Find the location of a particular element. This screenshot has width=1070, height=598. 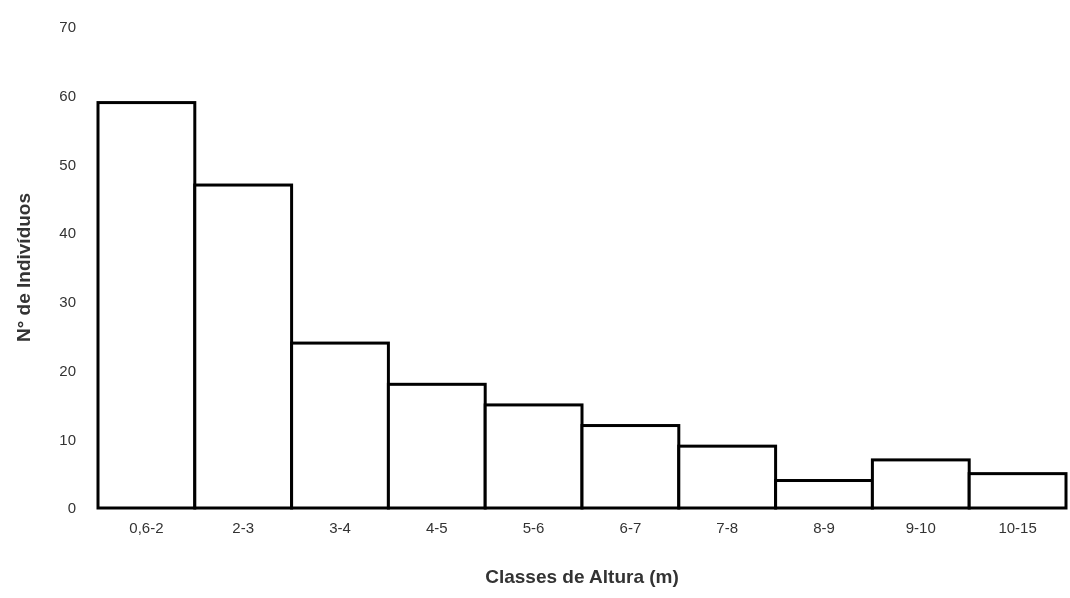

x-tick-label: 10-15 is located at coordinates (1017, 527).